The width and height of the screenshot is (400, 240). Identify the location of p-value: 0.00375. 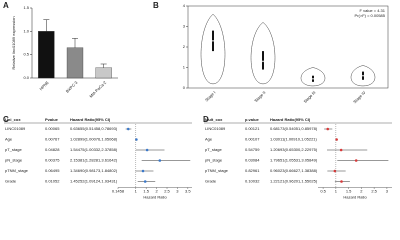
(52, 160).